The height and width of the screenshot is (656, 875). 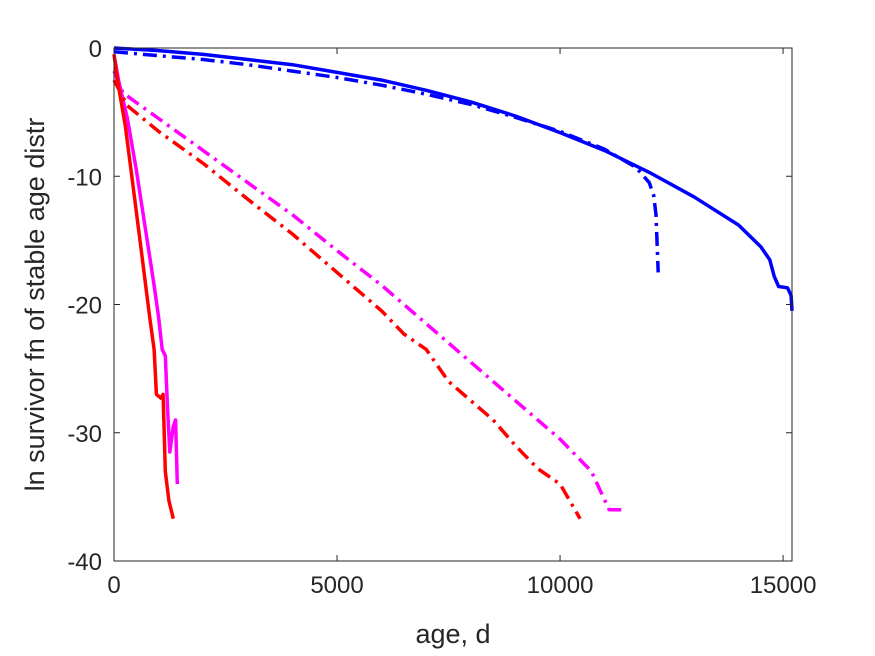 I want to click on y-tick-label: -10, so click(x=84, y=177).